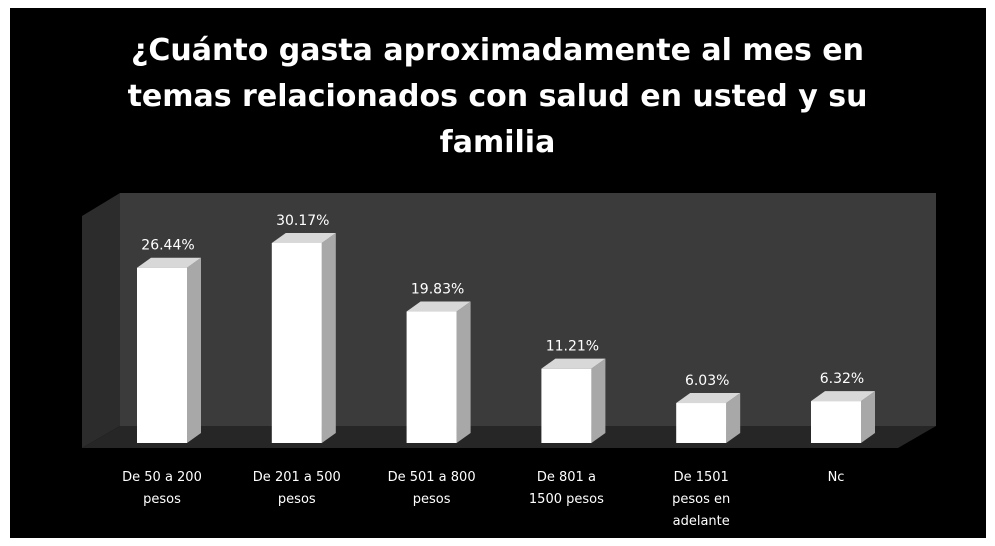 The width and height of the screenshot is (995, 546). I want to click on data-label: 26.44%, so click(167, 246).